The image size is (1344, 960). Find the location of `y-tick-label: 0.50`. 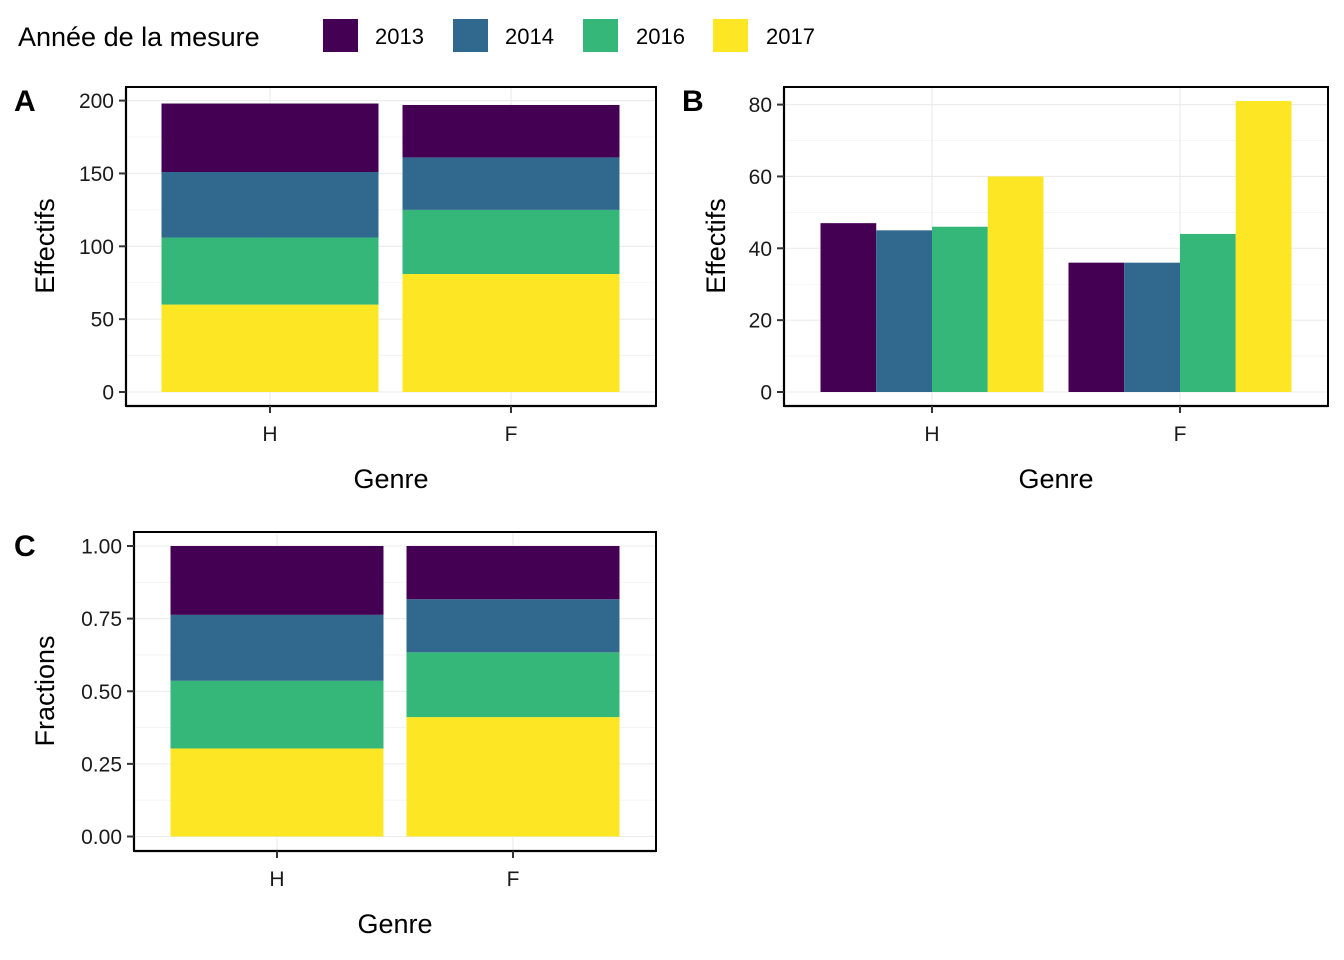

y-tick-label: 0.50 is located at coordinates (101, 692).